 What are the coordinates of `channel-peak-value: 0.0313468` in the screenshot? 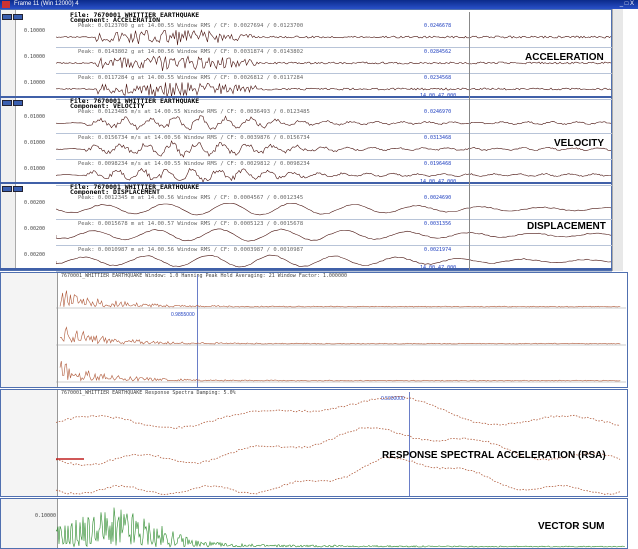 It's located at (438, 138).